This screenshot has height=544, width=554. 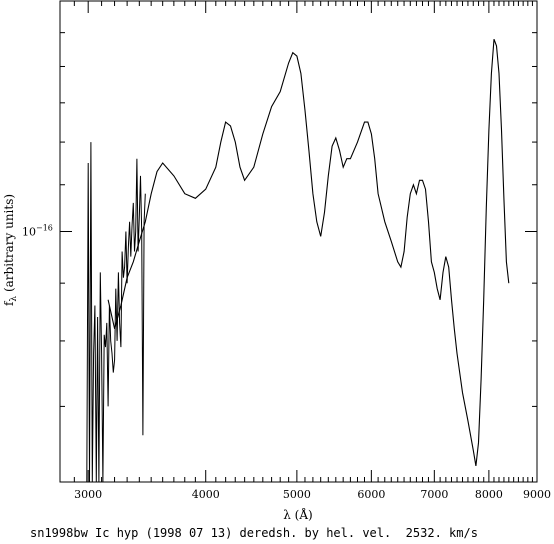 I want to click on y-axis-label-main: f, so click(x=9, y=303).